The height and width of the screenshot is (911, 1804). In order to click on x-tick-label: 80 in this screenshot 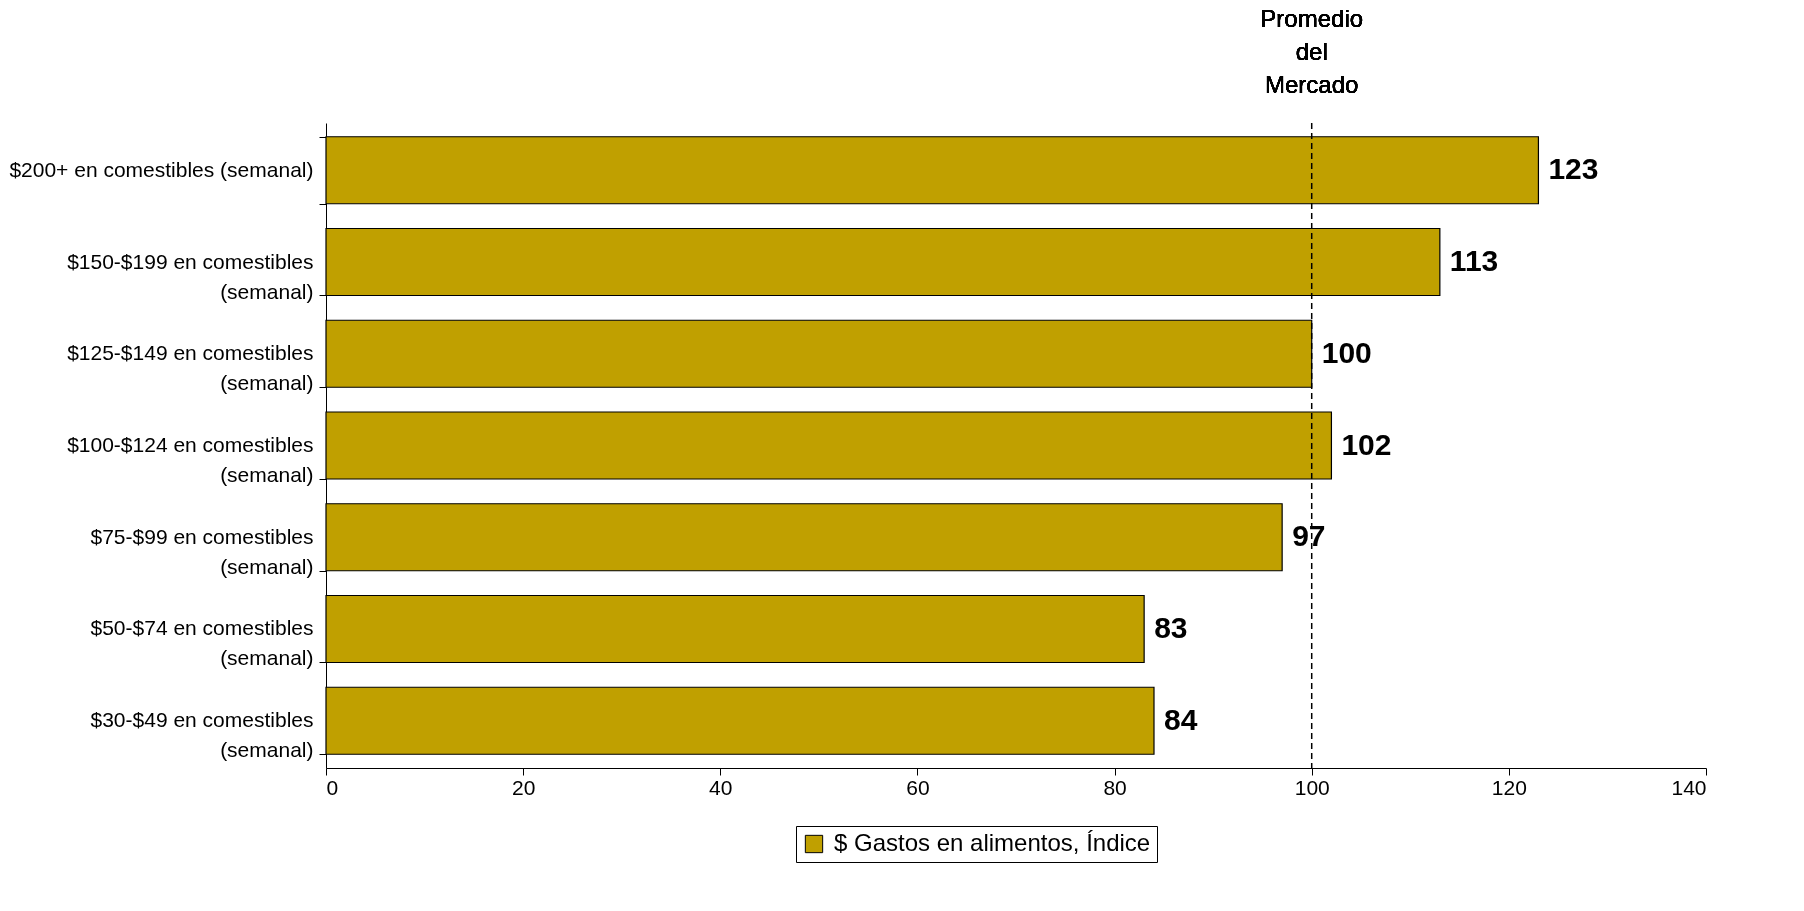, I will do `click(1115, 787)`.